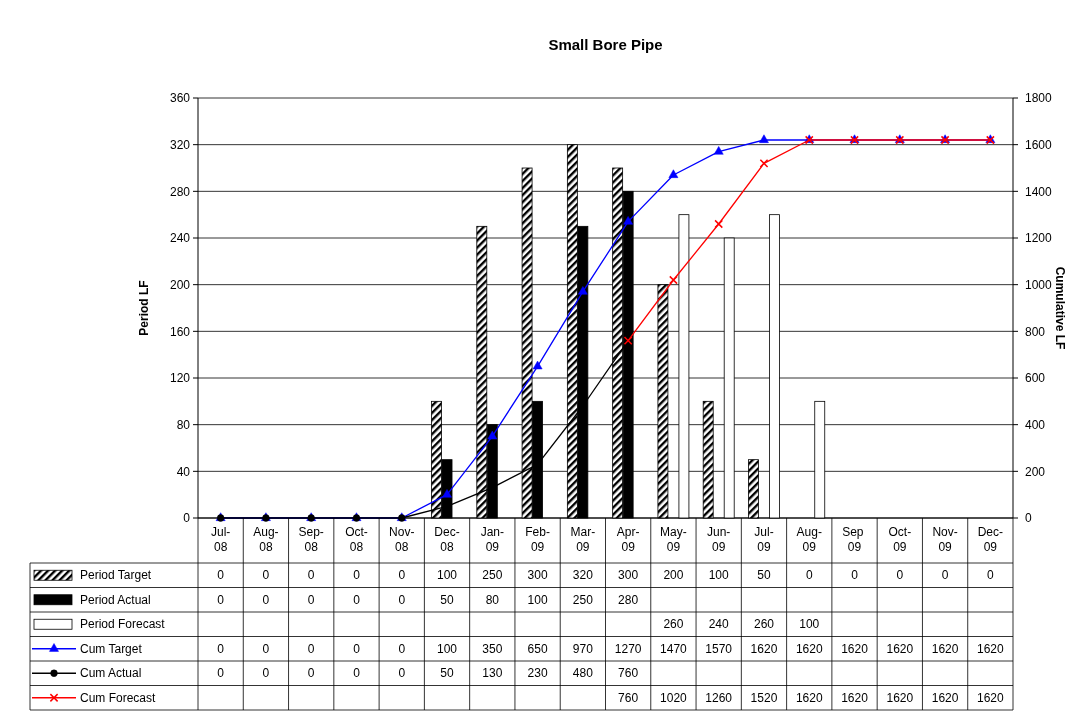 Image resolution: width=1074 pixels, height=719 pixels. What do you see at coordinates (764, 697) in the screenshot?
I see `data-label: 1520` at bounding box center [764, 697].